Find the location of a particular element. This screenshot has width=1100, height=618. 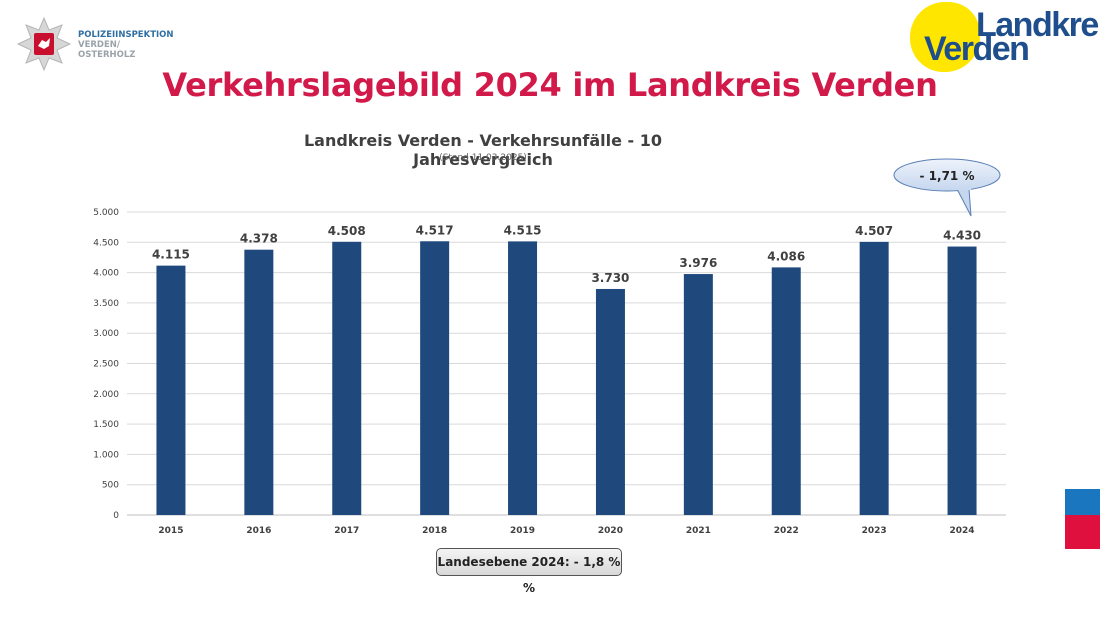

x-tick-label: 2019 is located at coordinates (522, 531).